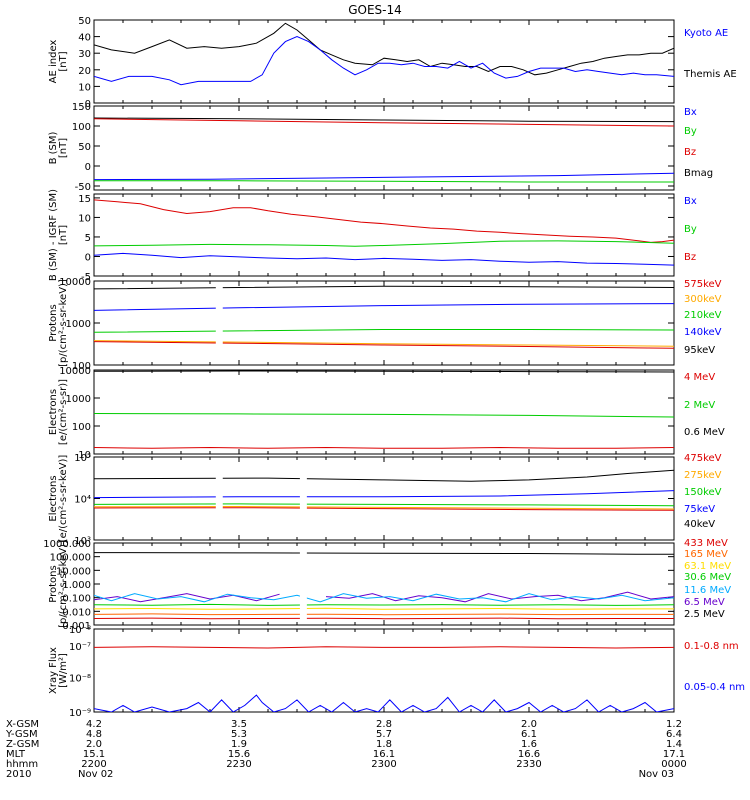  Describe the element at coordinates (674, 754) in the screenshot. I see `x-axis-value: 17.1` at that location.